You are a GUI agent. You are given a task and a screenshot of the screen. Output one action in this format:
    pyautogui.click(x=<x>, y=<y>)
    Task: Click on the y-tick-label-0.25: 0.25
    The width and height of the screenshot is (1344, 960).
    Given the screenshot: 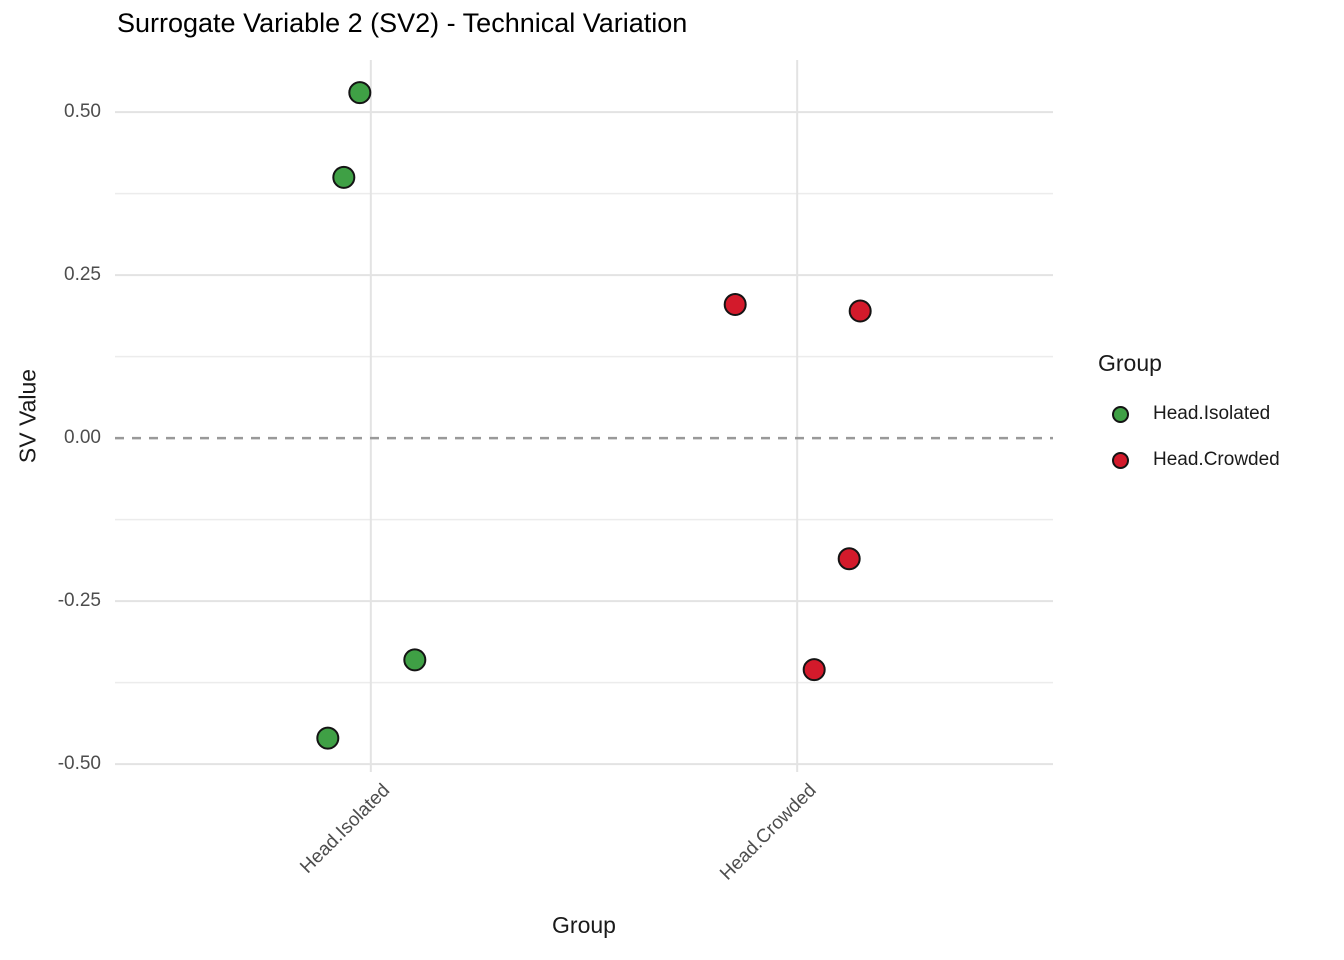 What is the action you would take?
    pyautogui.click(x=82, y=274)
    